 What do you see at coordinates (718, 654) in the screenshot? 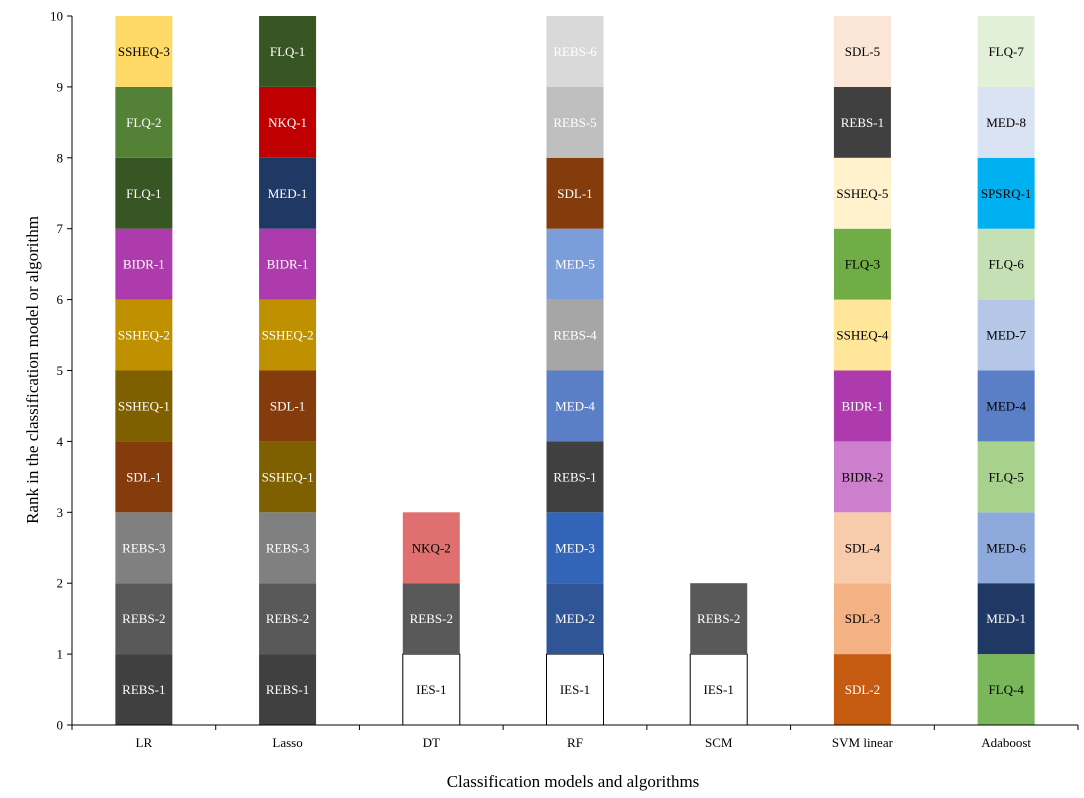
I see `stack-scm: IES-1 REBS-2` at bounding box center [718, 654].